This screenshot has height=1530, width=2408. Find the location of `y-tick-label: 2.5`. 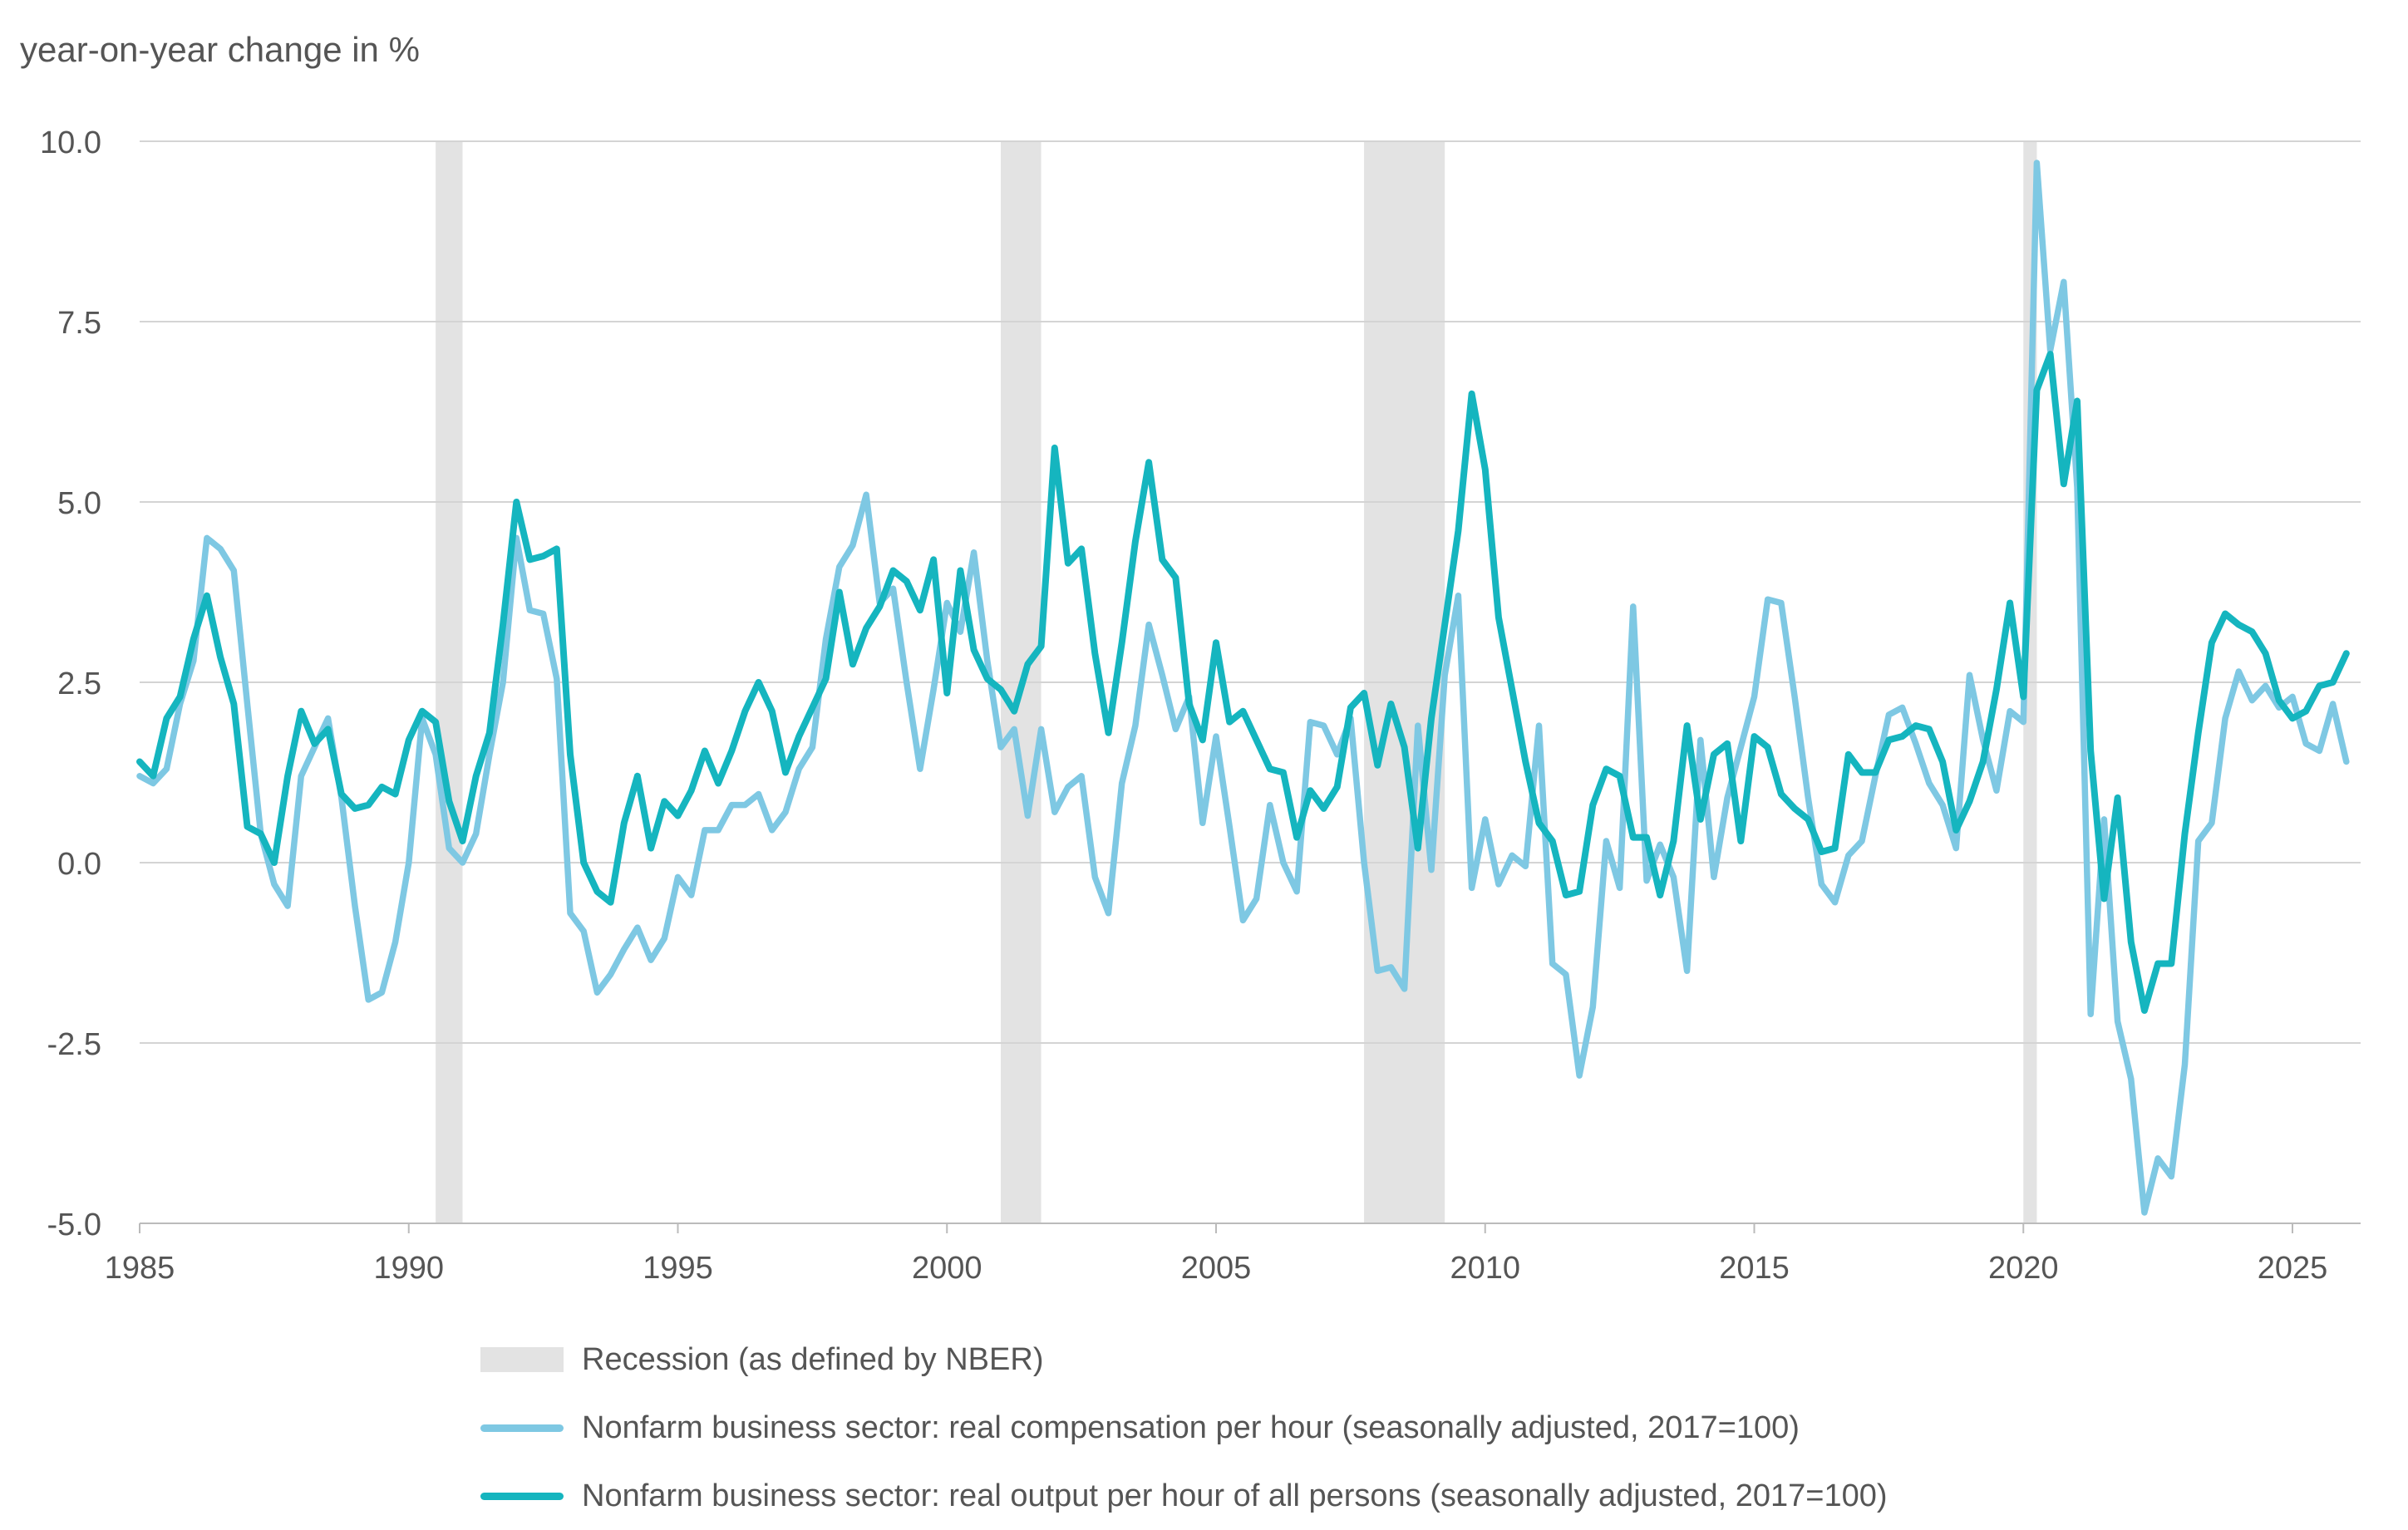

y-tick-label: 2.5 is located at coordinates (79, 684).